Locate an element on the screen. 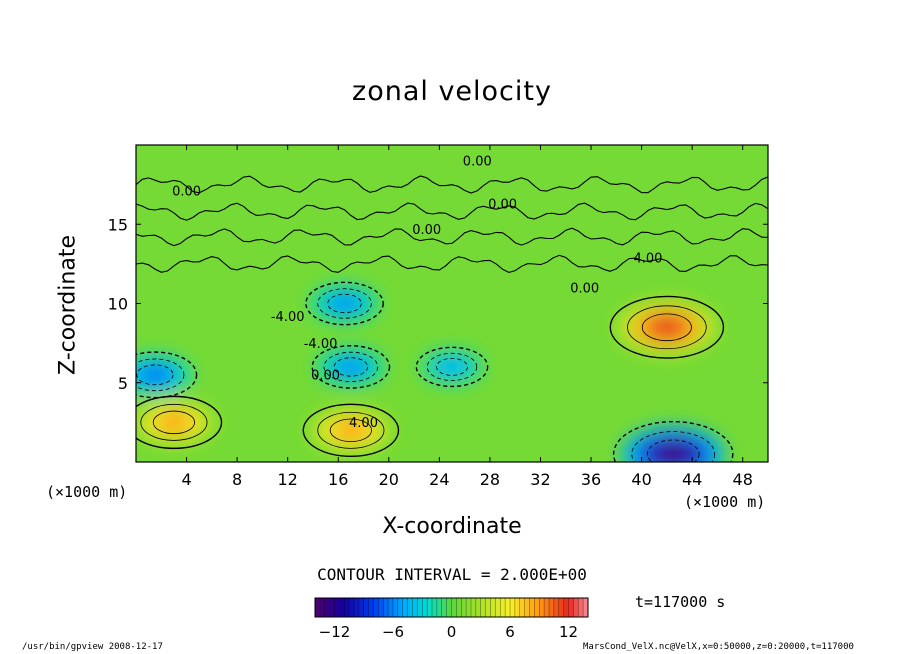 The height and width of the screenshot is (654, 904). colorbar: −12 −6 0 6 12 is located at coordinates (451, 619).